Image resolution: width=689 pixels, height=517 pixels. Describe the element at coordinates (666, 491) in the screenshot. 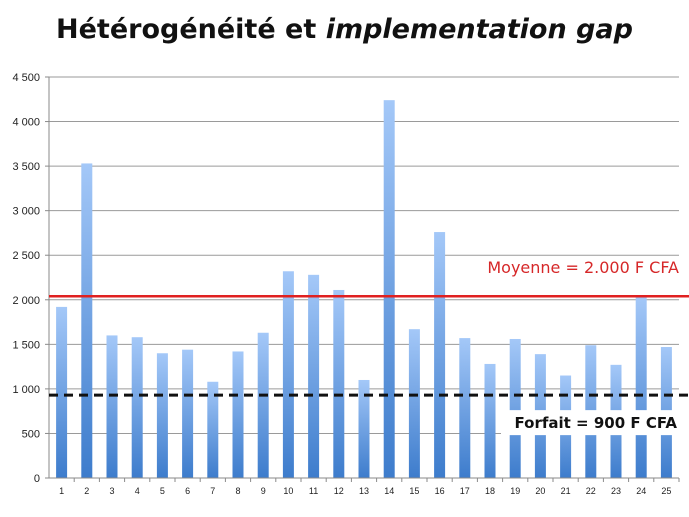

I see `x-tick-label: 25` at that location.